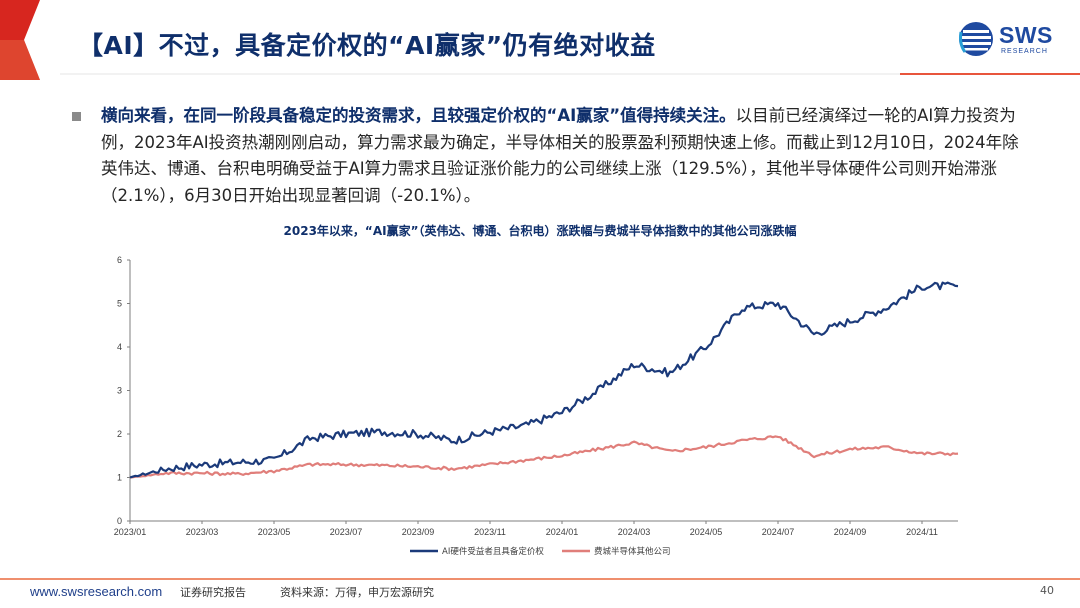  Describe the element at coordinates (119, 434) in the screenshot. I see `y-tick-label: 2` at that location.